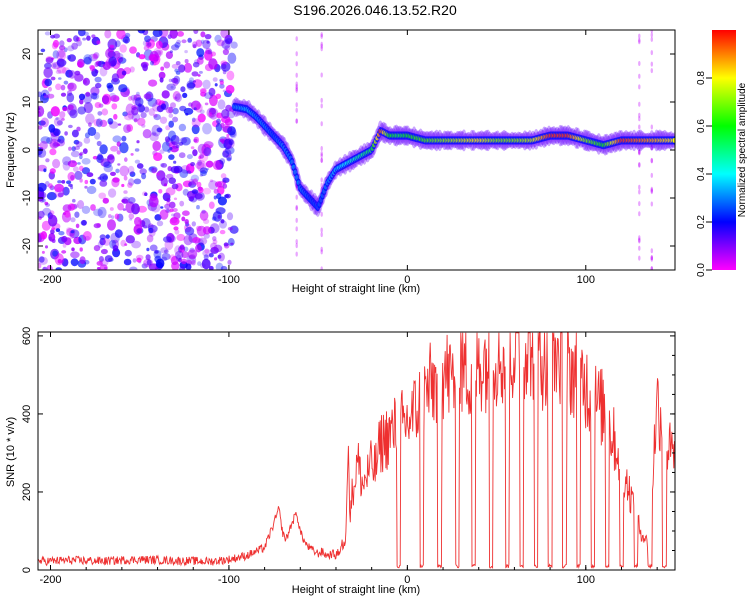  What do you see at coordinates (11, 452) in the screenshot?
I see `snr-y-axis-label: SNR (10 * v/v)` at bounding box center [11, 452].